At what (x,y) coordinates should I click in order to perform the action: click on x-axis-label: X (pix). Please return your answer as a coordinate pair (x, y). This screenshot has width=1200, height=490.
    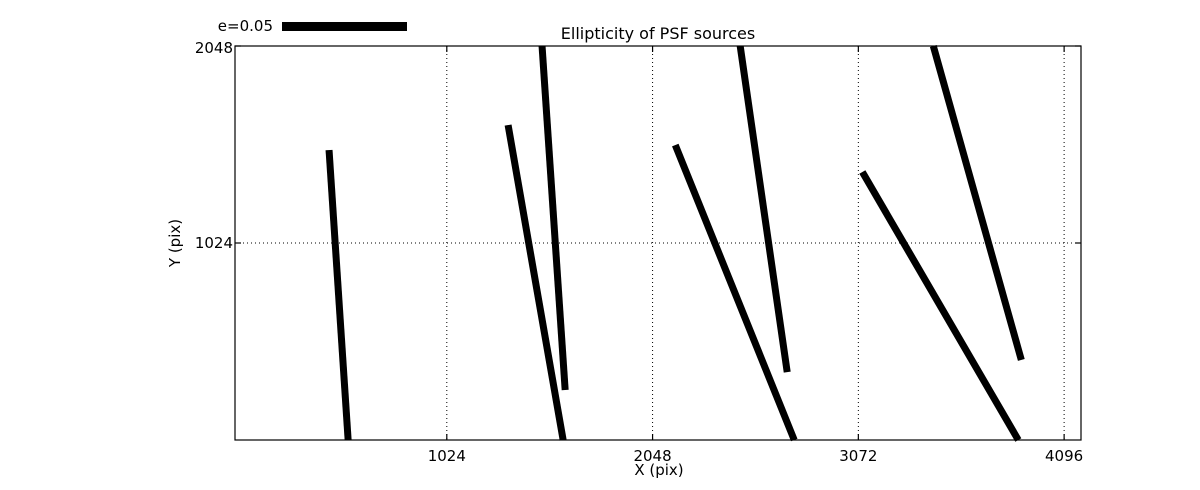
    Looking at the image, I should click on (659, 470).